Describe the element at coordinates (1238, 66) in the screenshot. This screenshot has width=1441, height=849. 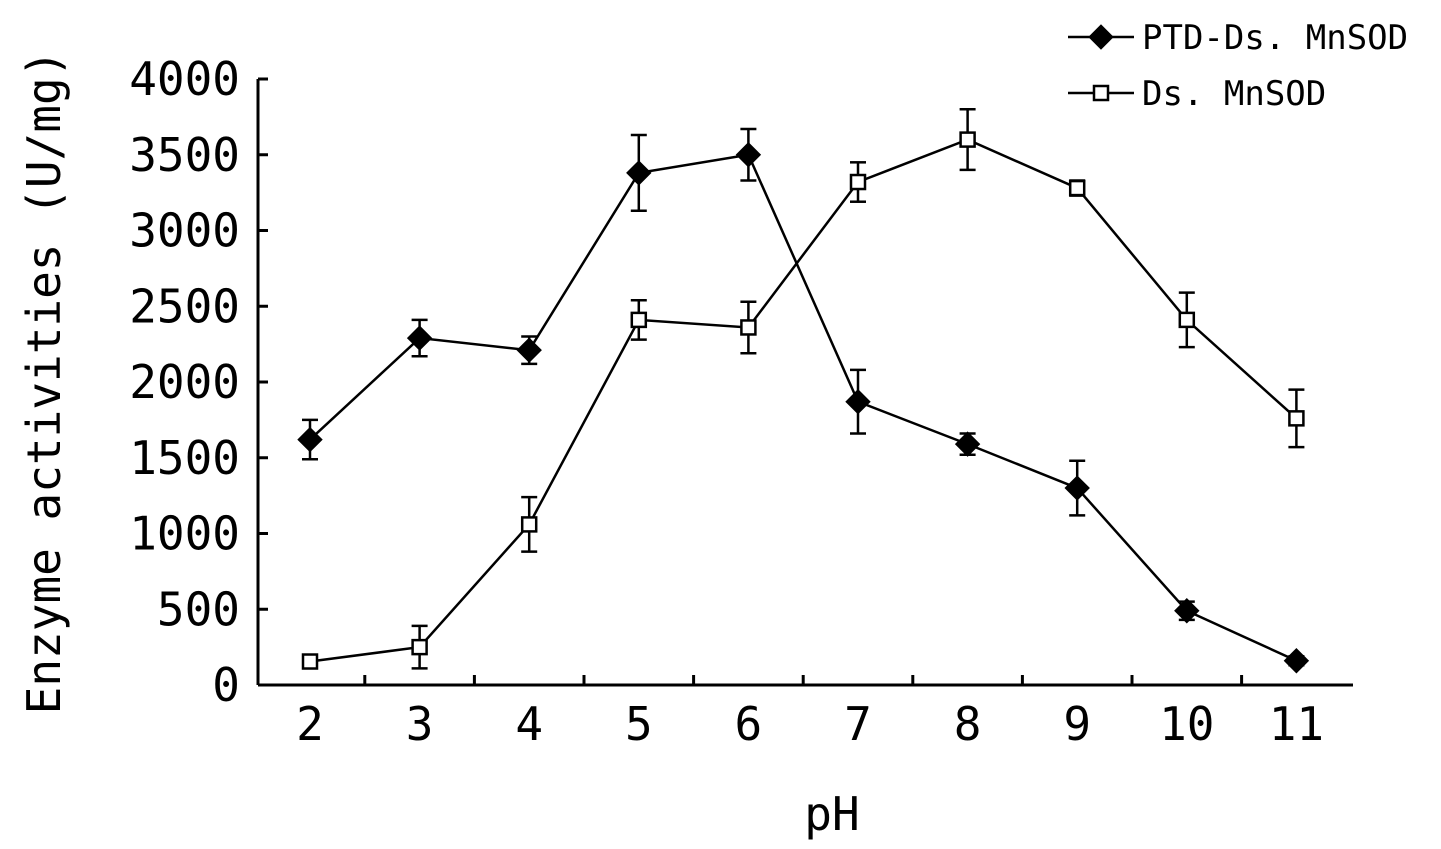
I see `legend: PTD-Ds. MnSOD Ds. MnSOD` at that location.